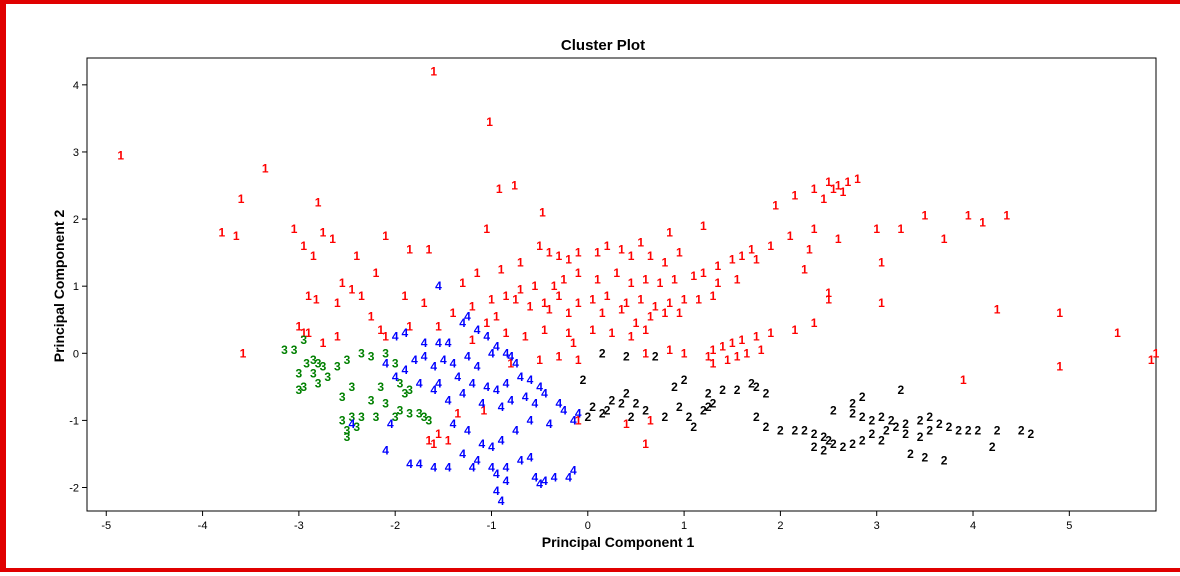 This screenshot has height=576, width=1180. What do you see at coordinates (973, 526) in the screenshot?
I see `x-tick-label: 4` at bounding box center [973, 526].